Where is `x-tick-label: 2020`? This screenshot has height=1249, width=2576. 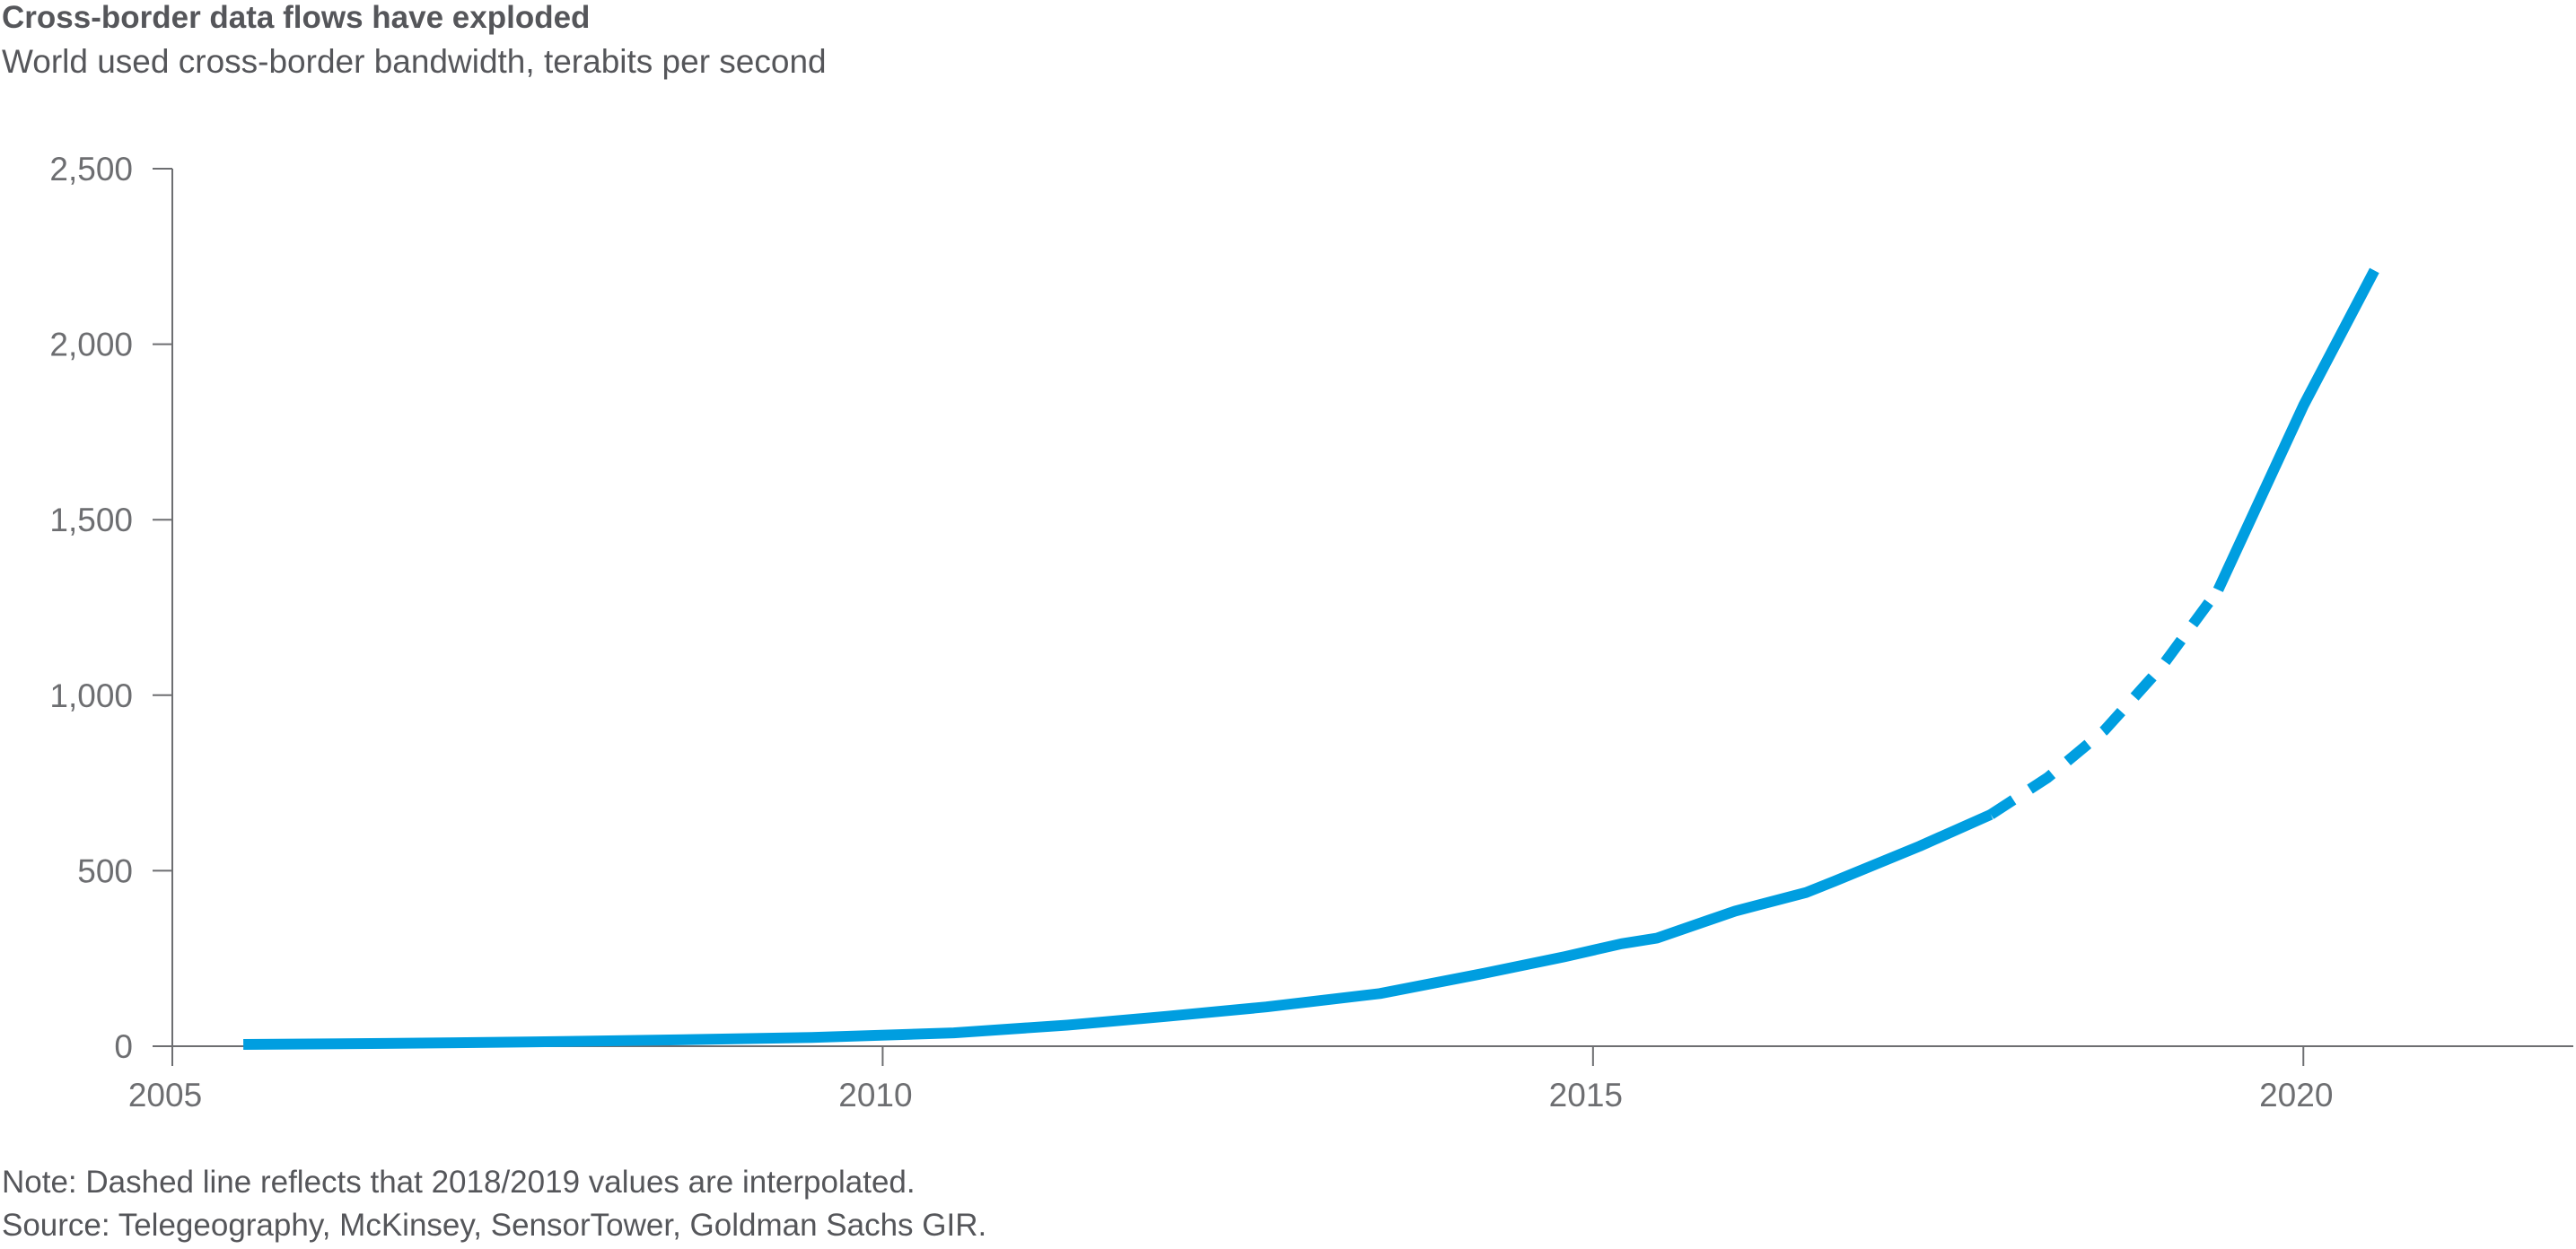
x-tick-label: 2020 is located at coordinates (2296, 1095).